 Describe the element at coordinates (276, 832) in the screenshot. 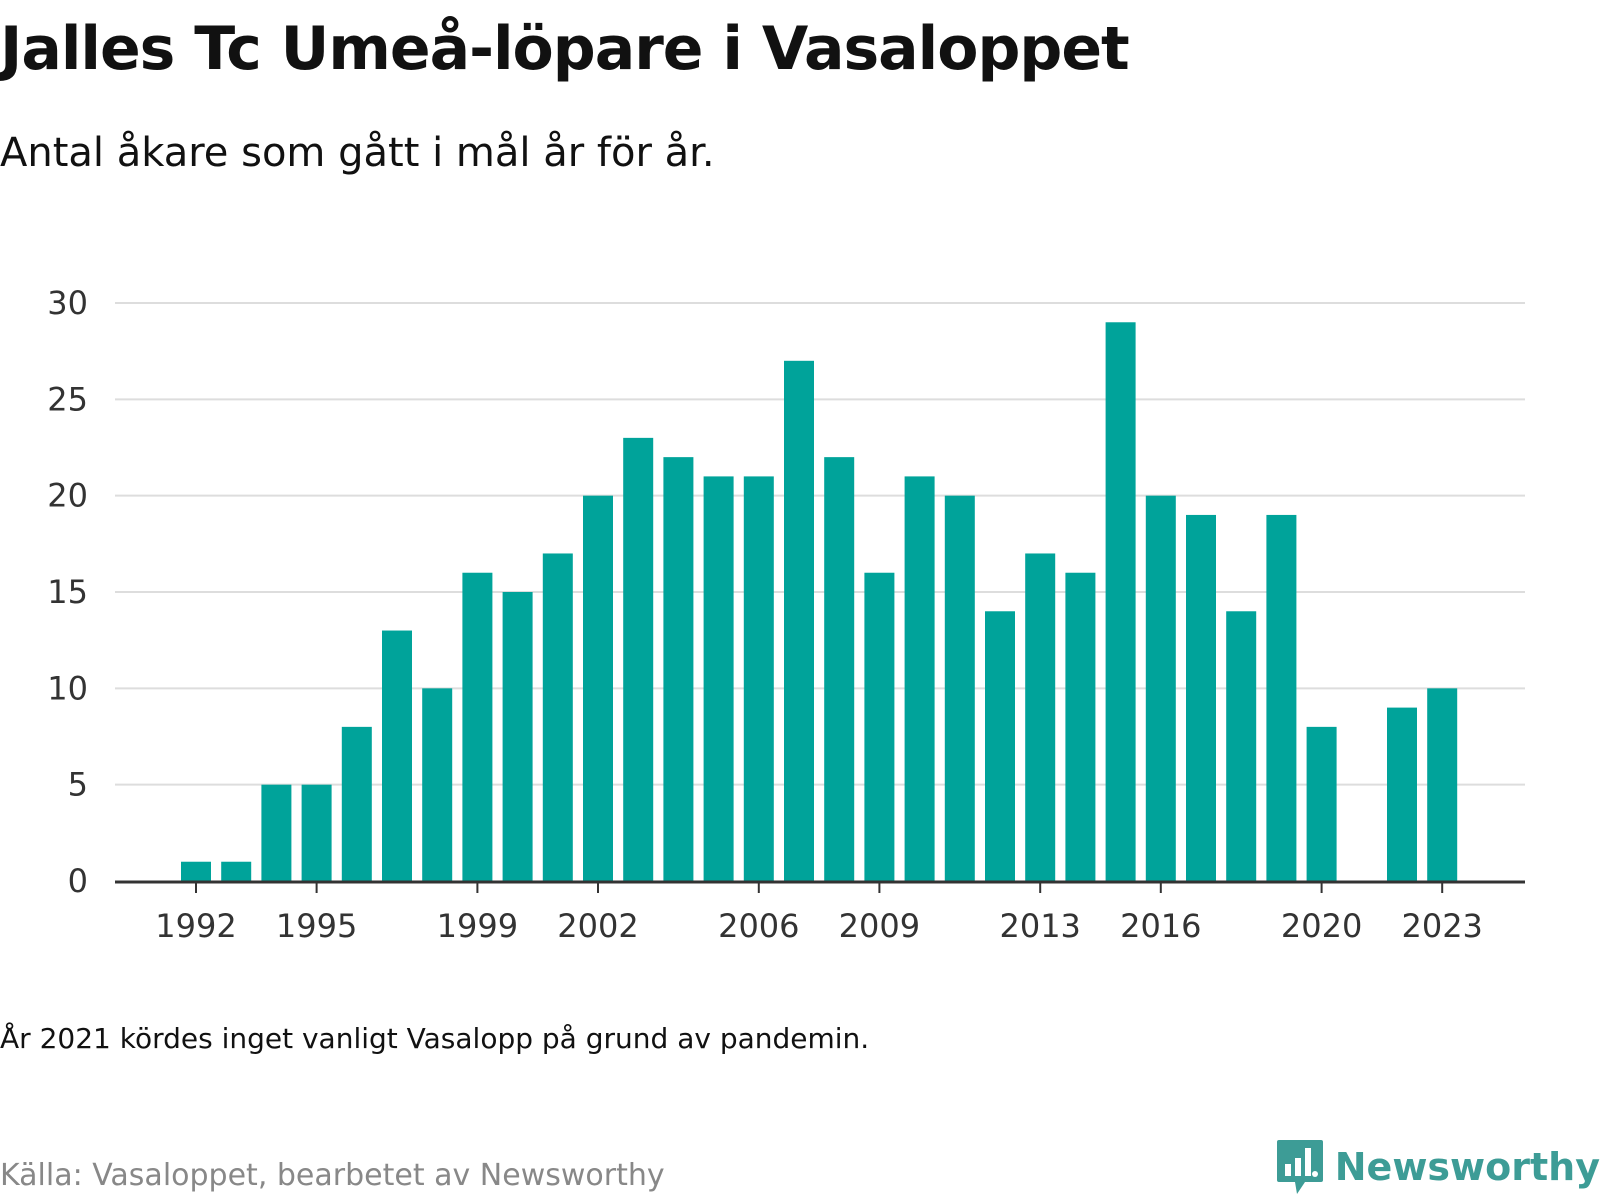

I see `bar-1994` at that location.